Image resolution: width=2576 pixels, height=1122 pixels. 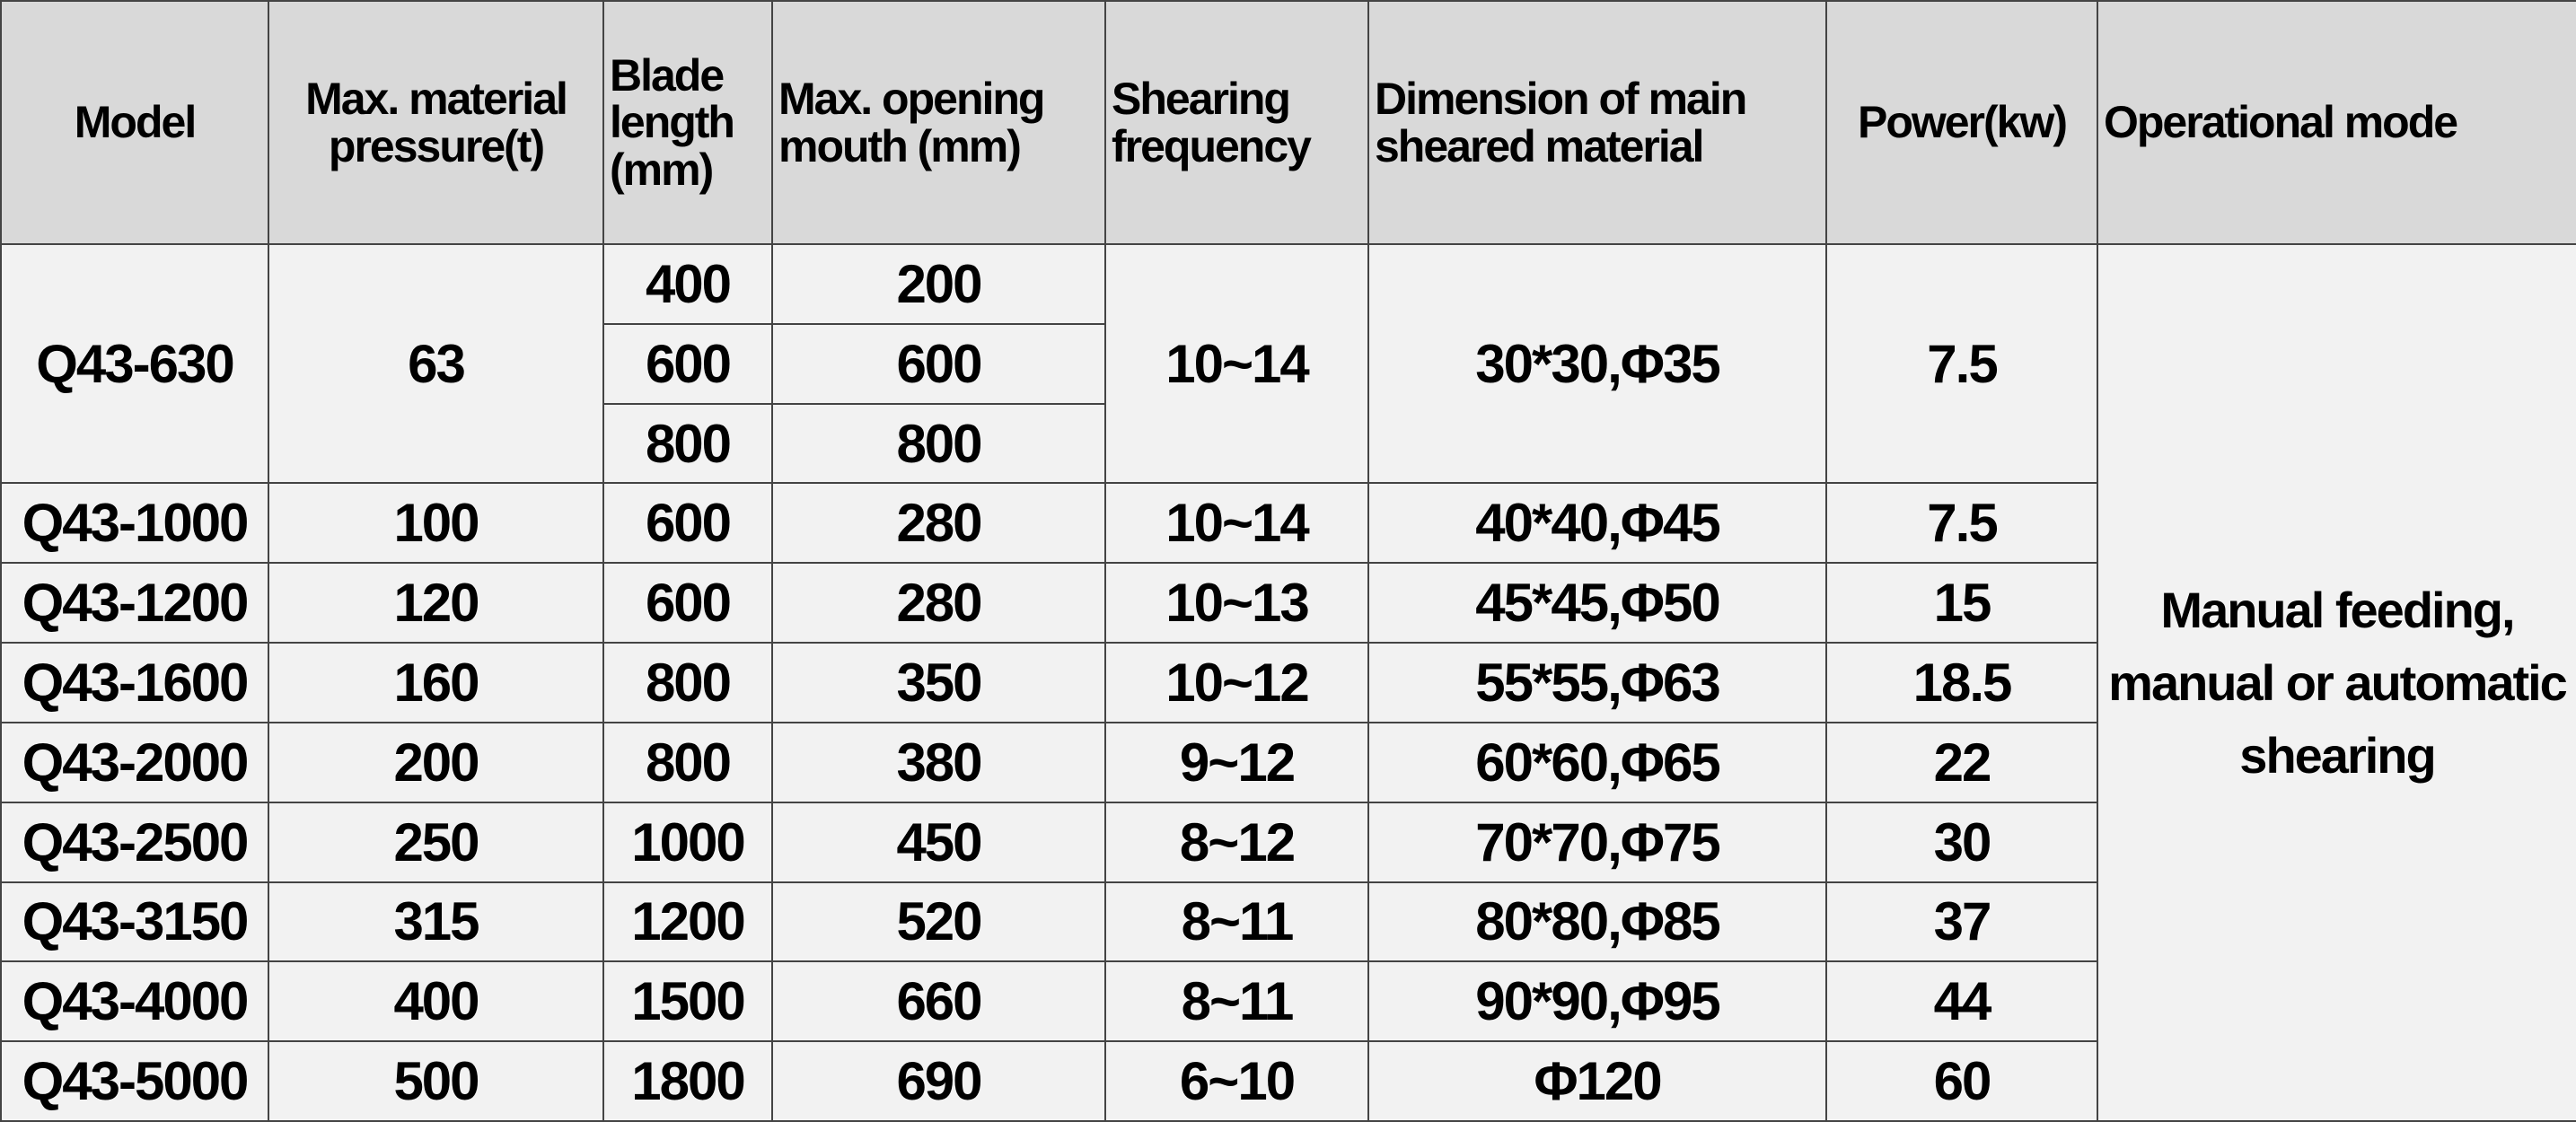 I want to click on dimension-cell: 55*55,Φ63, so click(x=1597, y=682).